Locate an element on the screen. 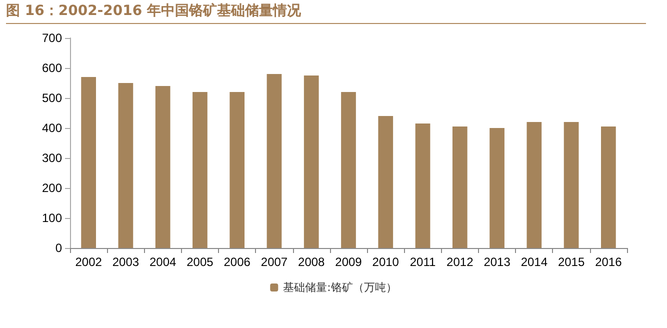  x-tick-label: 2008 is located at coordinates (312, 262).